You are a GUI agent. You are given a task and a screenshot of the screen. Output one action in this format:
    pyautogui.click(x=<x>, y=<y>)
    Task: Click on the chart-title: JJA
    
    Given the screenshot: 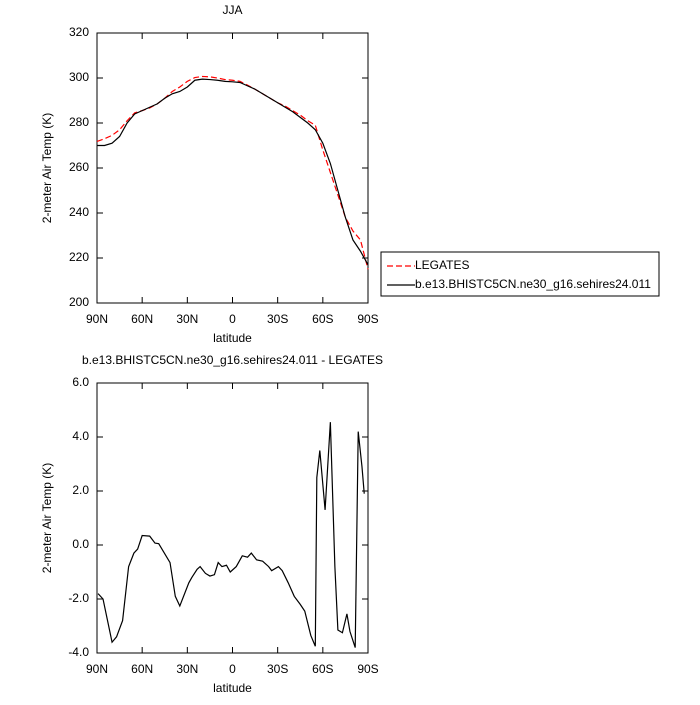 What is the action you would take?
    pyautogui.click(x=232, y=10)
    